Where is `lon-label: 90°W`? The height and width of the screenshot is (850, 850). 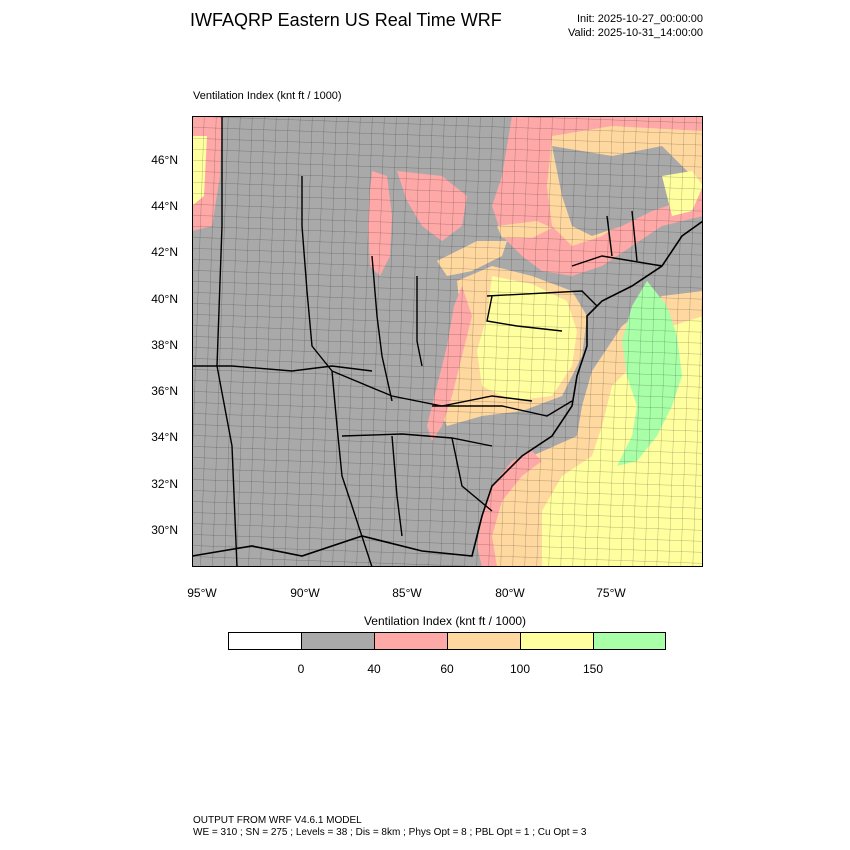
lon-label: 90°W is located at coordinates (305, 593).